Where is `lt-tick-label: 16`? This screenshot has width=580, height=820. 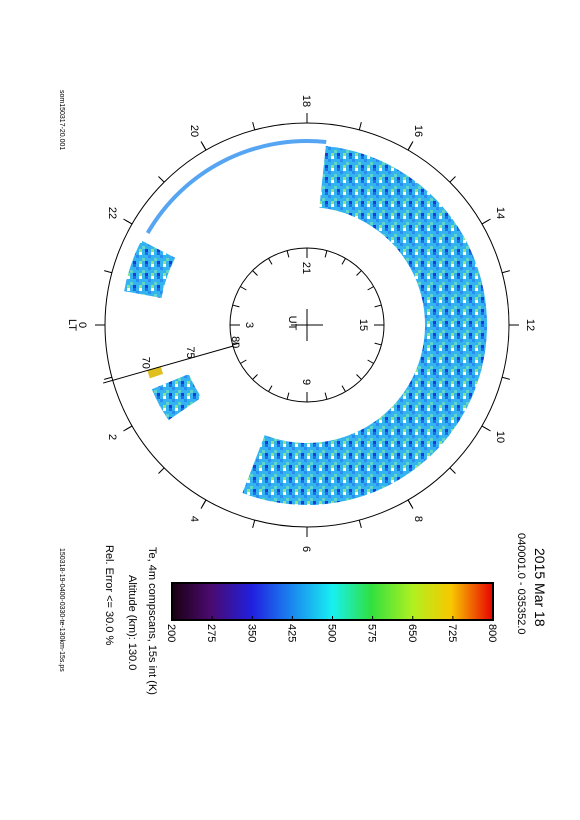
lt-tick-label: 16 is located at coordinates (418, 131).